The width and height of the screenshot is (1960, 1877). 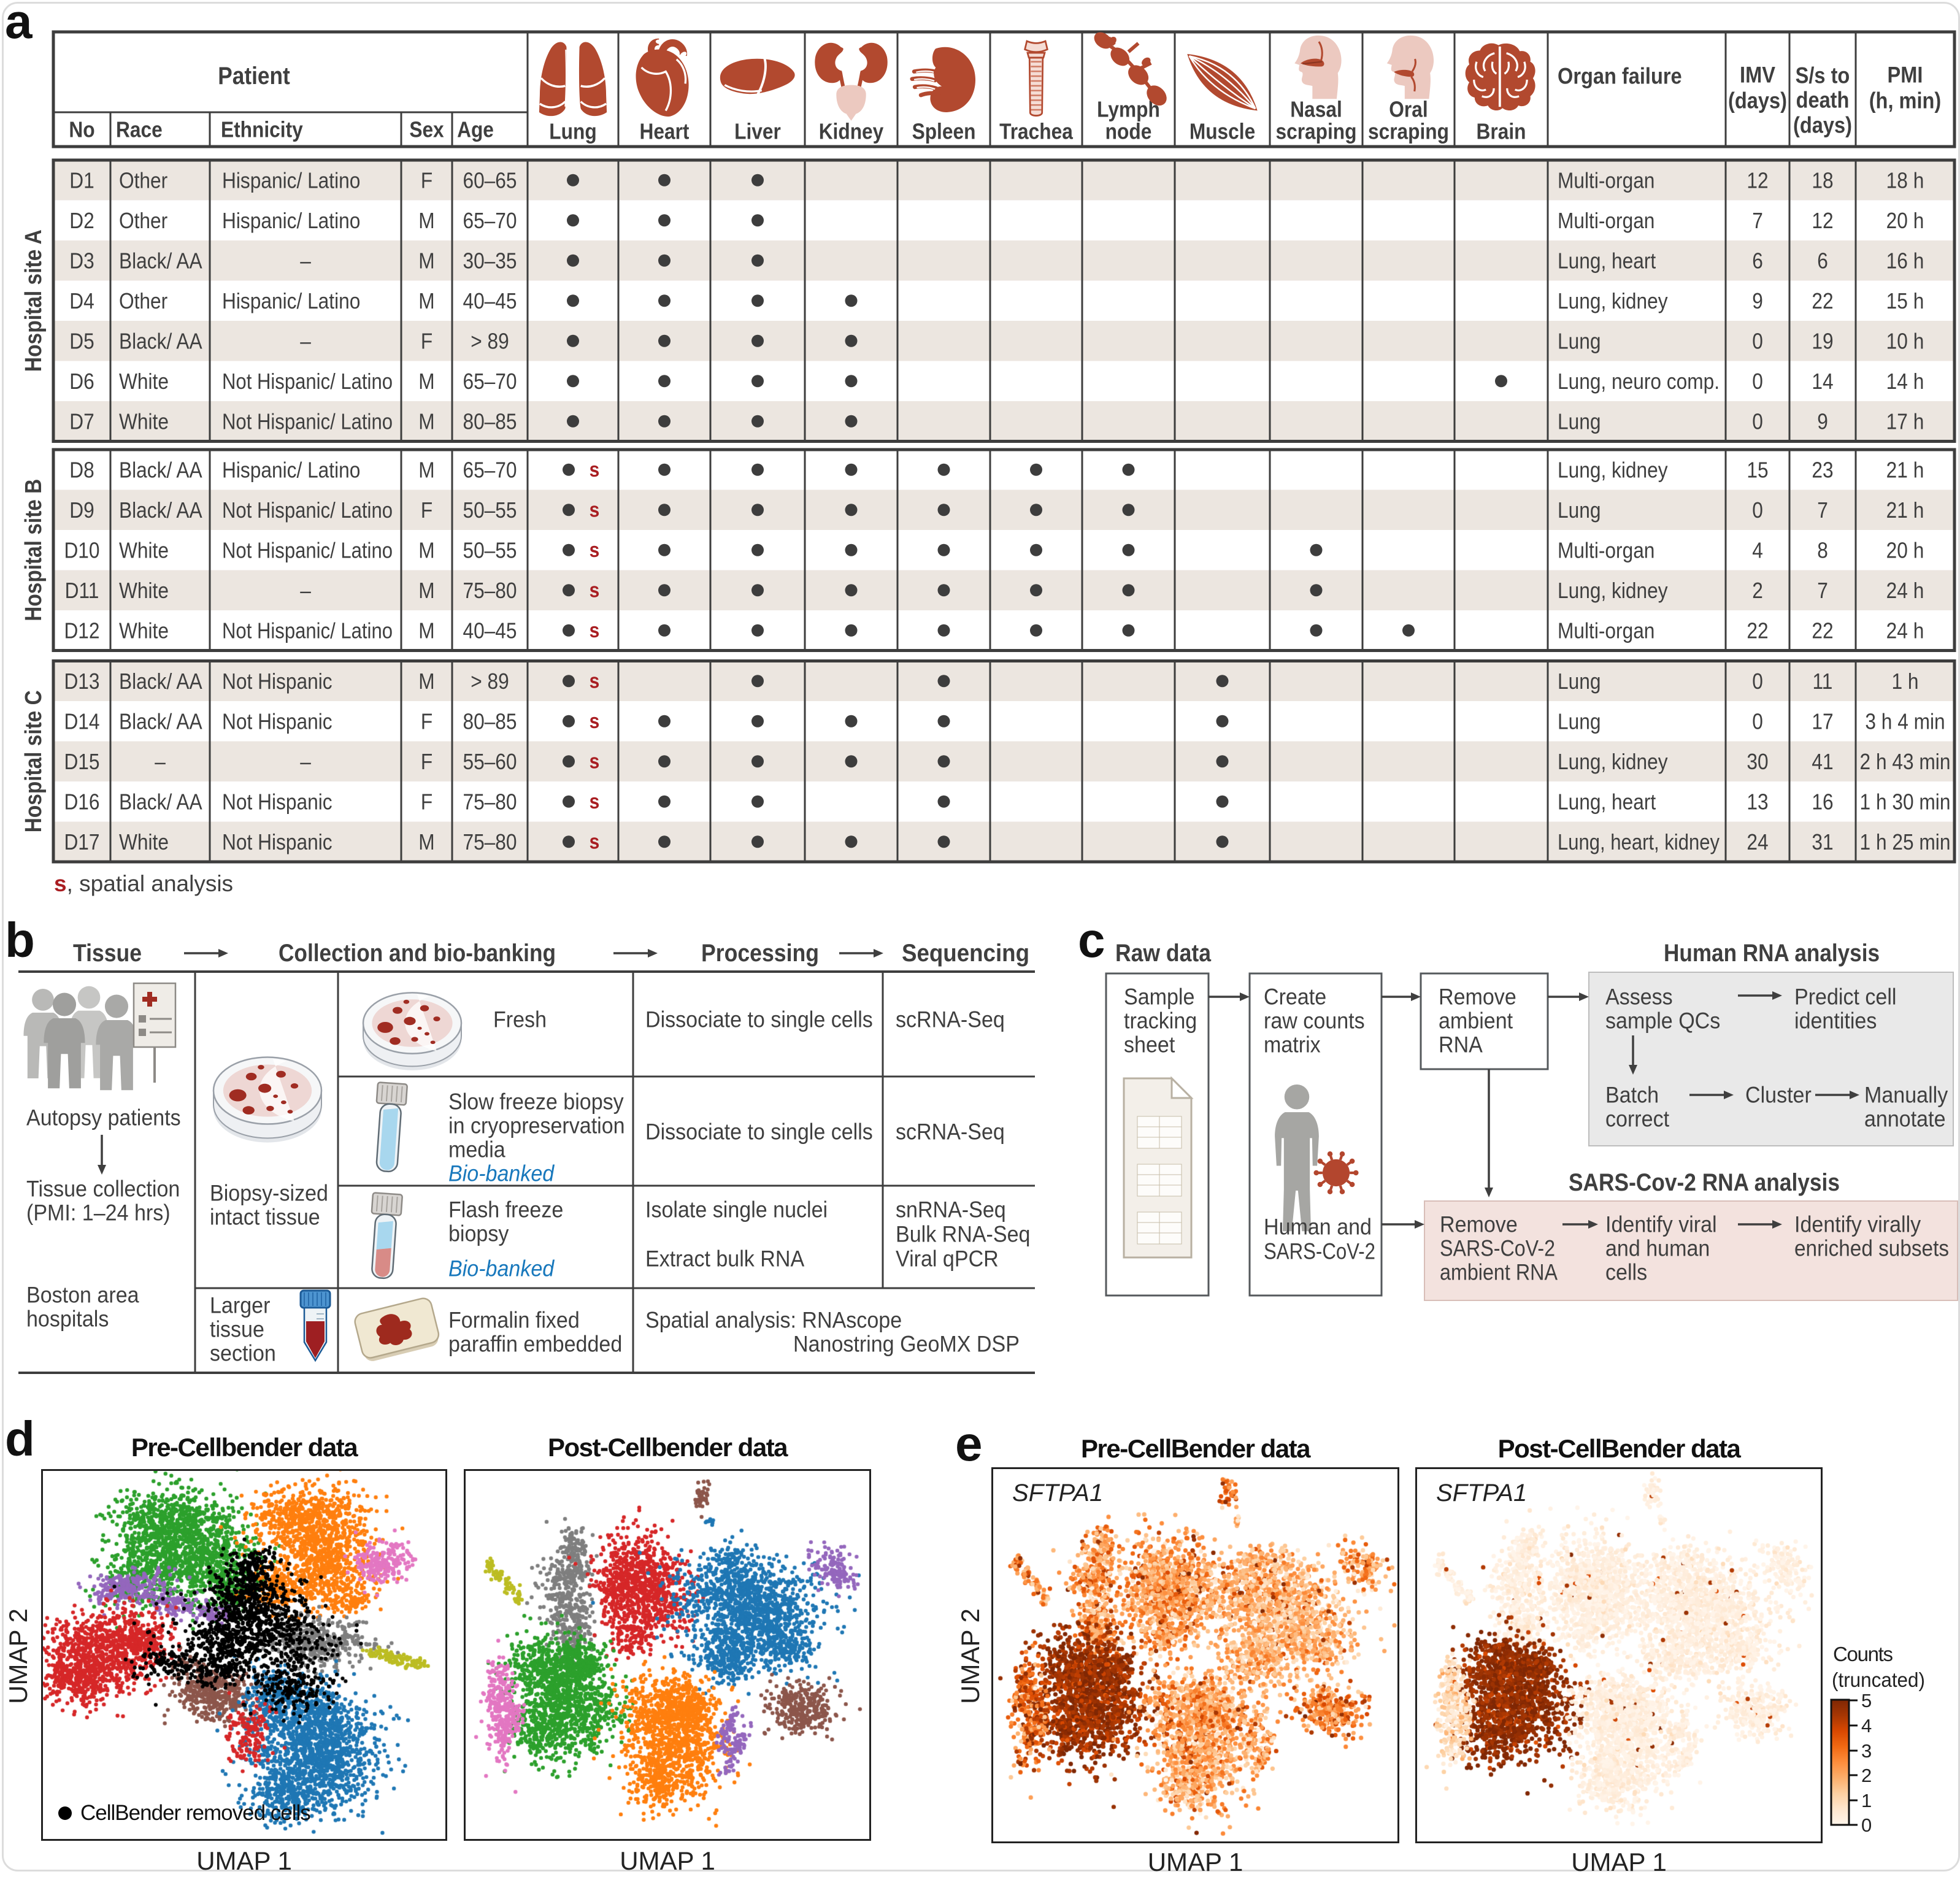 What do you see at coordinates (269, 1194) in the screenshot?
I see `svg-text: Biopsy-sized` at bounding box center [269, 1194].